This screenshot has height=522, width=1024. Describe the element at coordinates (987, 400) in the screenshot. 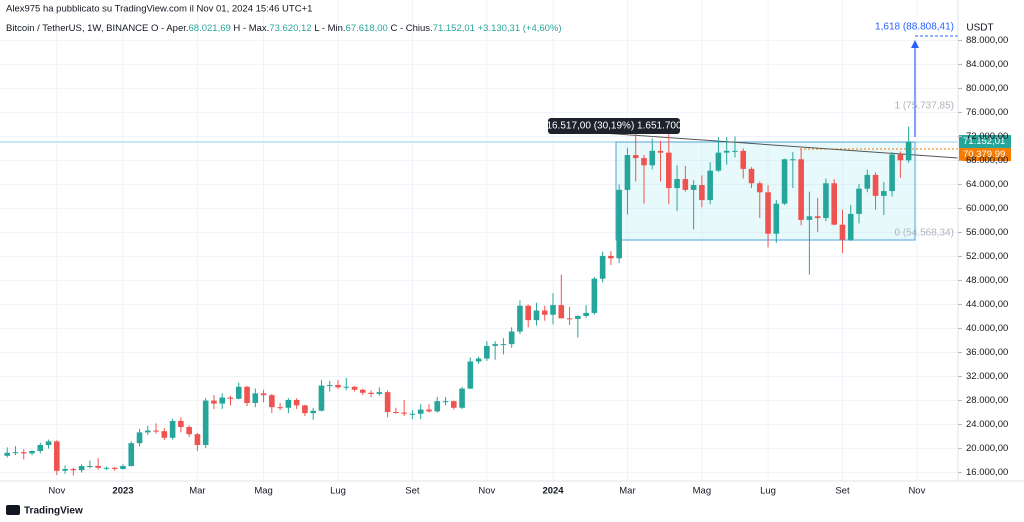

I see `y-tick-label: 28.000,00` at that location.